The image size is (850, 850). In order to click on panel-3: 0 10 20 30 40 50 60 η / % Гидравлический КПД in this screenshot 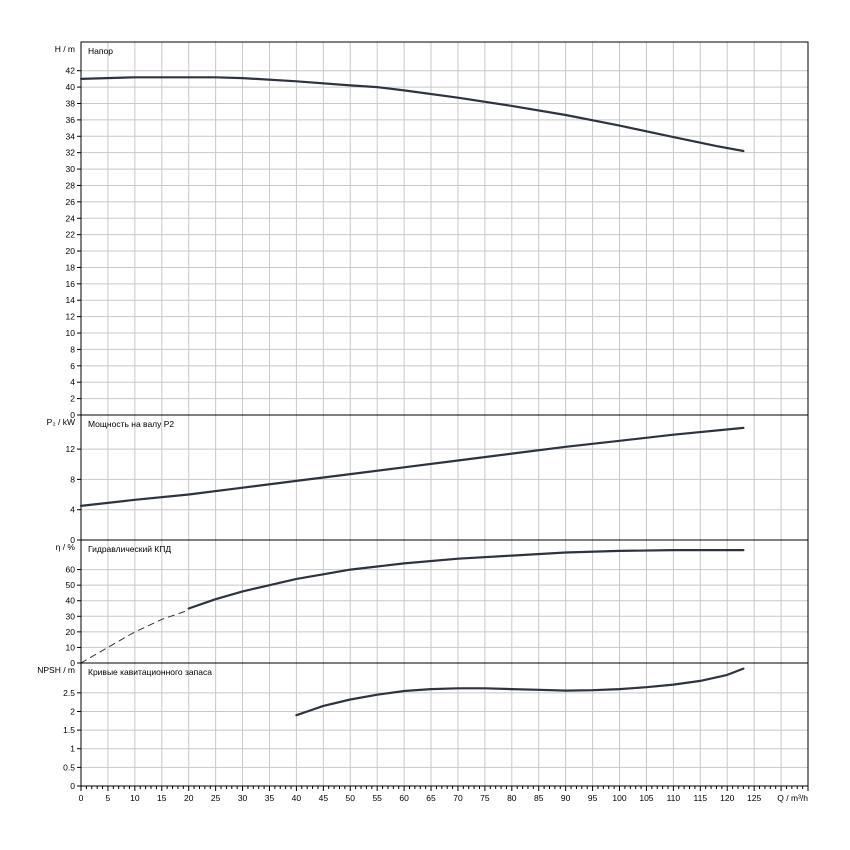, I will do `click(432, 603)`.